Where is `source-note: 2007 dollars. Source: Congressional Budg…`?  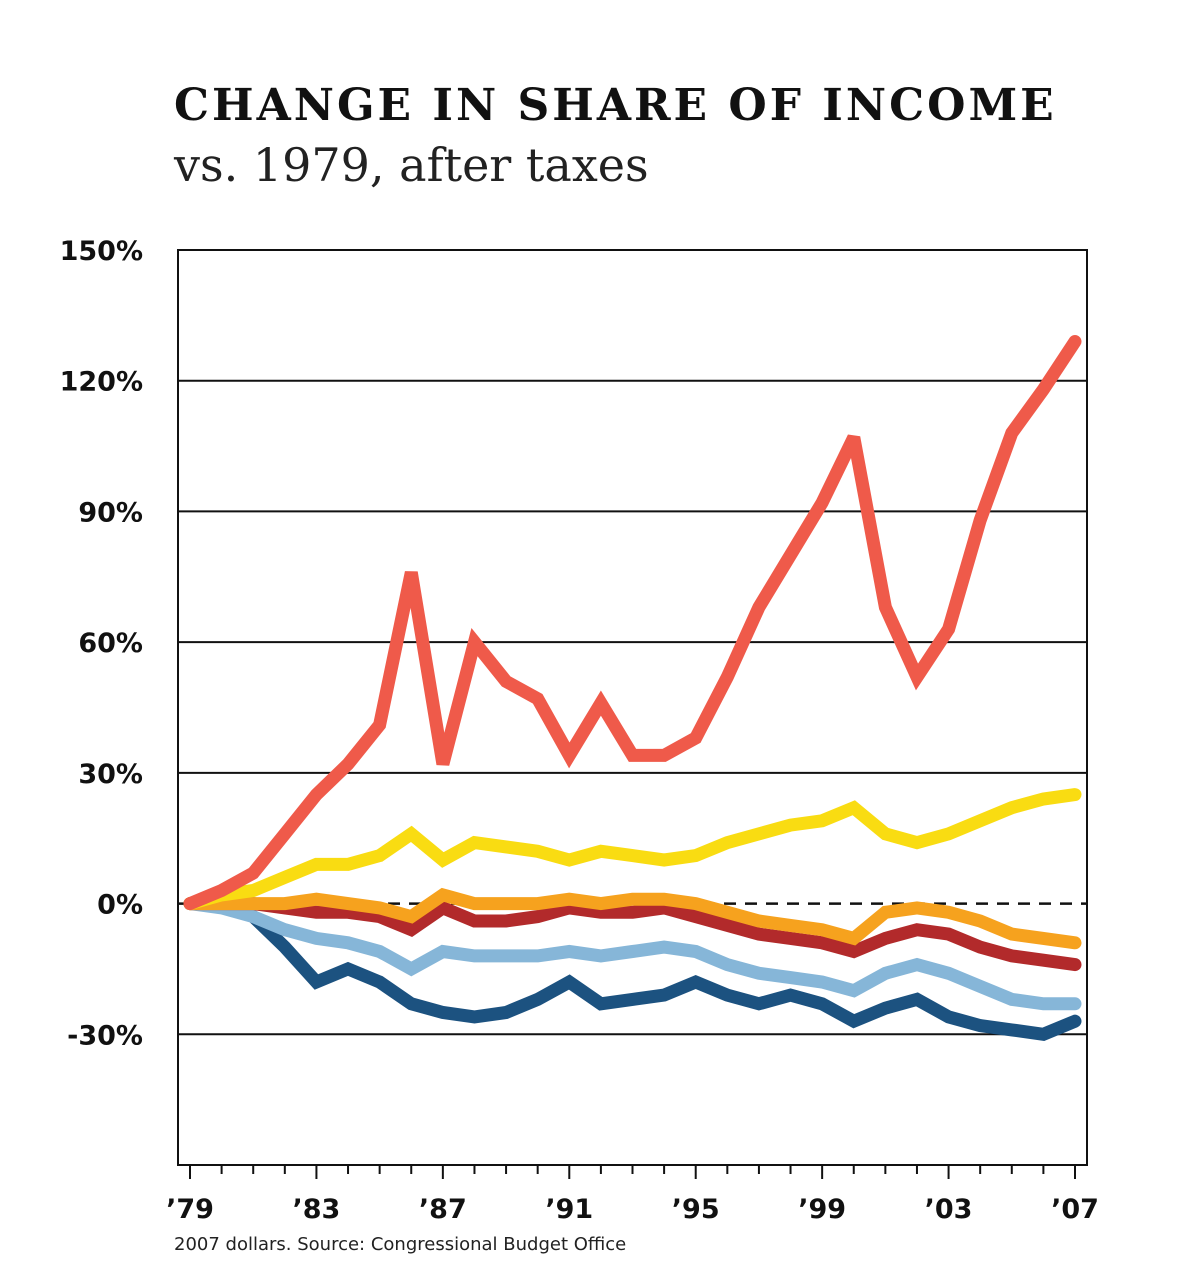
source-note: 2007 dollars. Source: Congressional Budg… is located at coordinates (400, 1244).